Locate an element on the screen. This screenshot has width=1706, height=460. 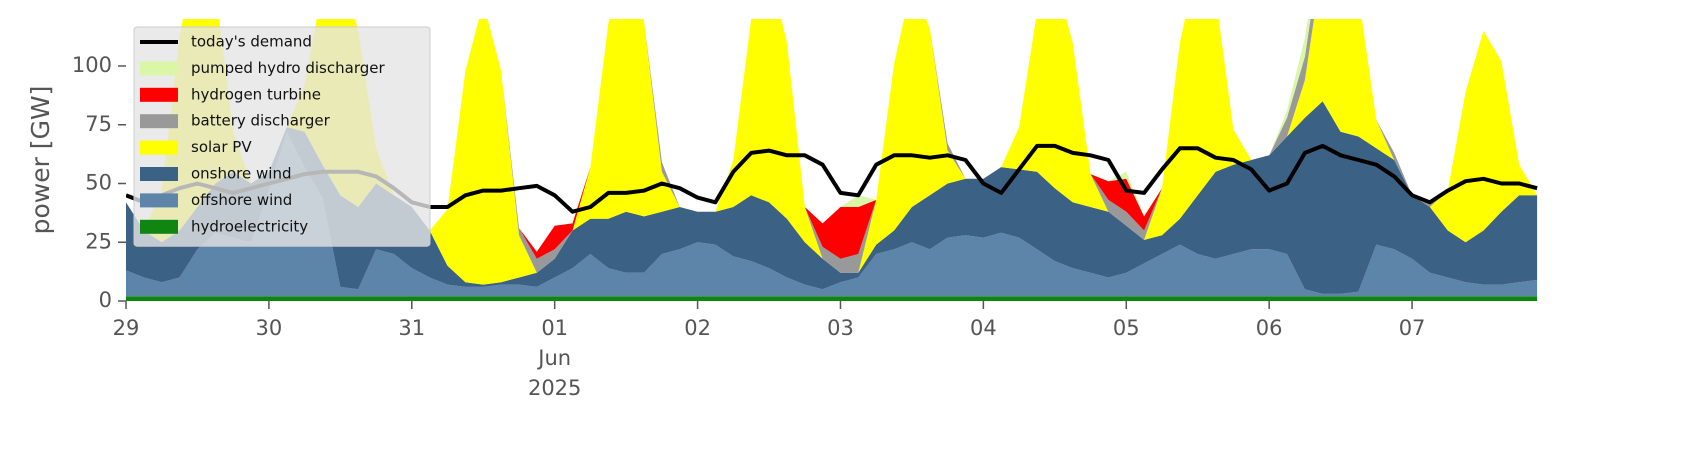
y-axis-label: power [GW] is located at coordinates (40, 160).